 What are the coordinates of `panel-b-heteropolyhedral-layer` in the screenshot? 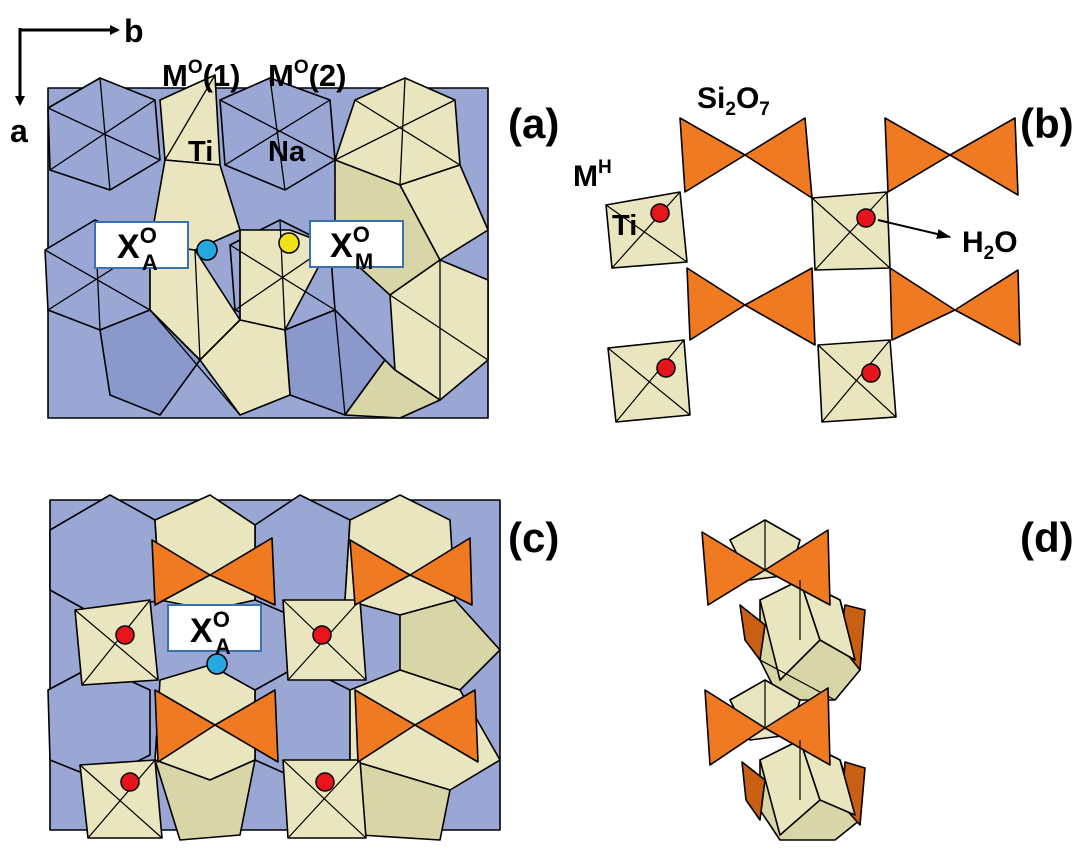 It's located at (813, 270).